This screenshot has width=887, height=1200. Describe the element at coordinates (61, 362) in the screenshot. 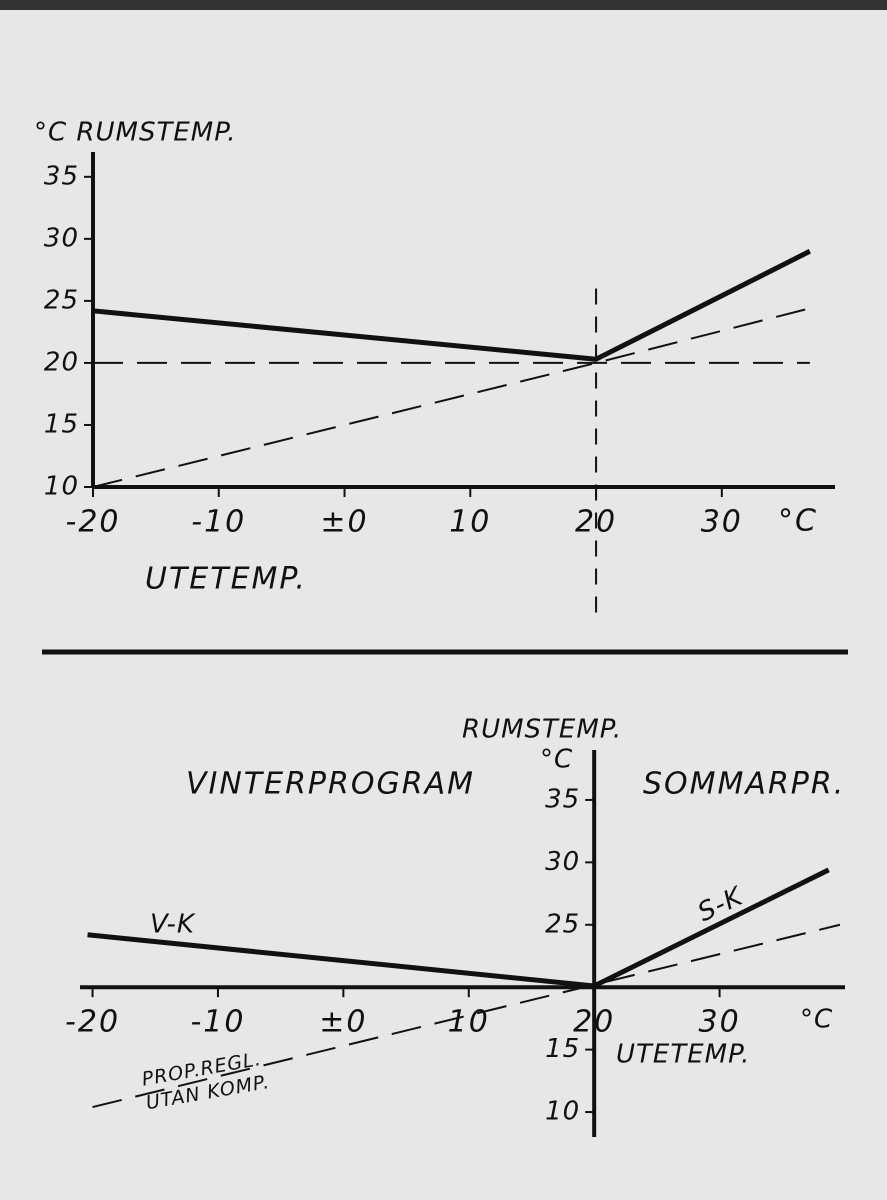

I see `y-tick-label: 20` at that location.